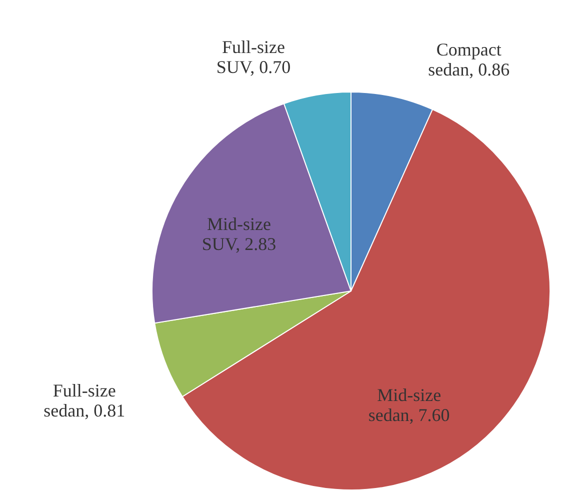 Image resolution: width=569 pixels, height=495 pixels. I want to click on slice-label: Full-size sedan, 0.81, so click(85, 400).